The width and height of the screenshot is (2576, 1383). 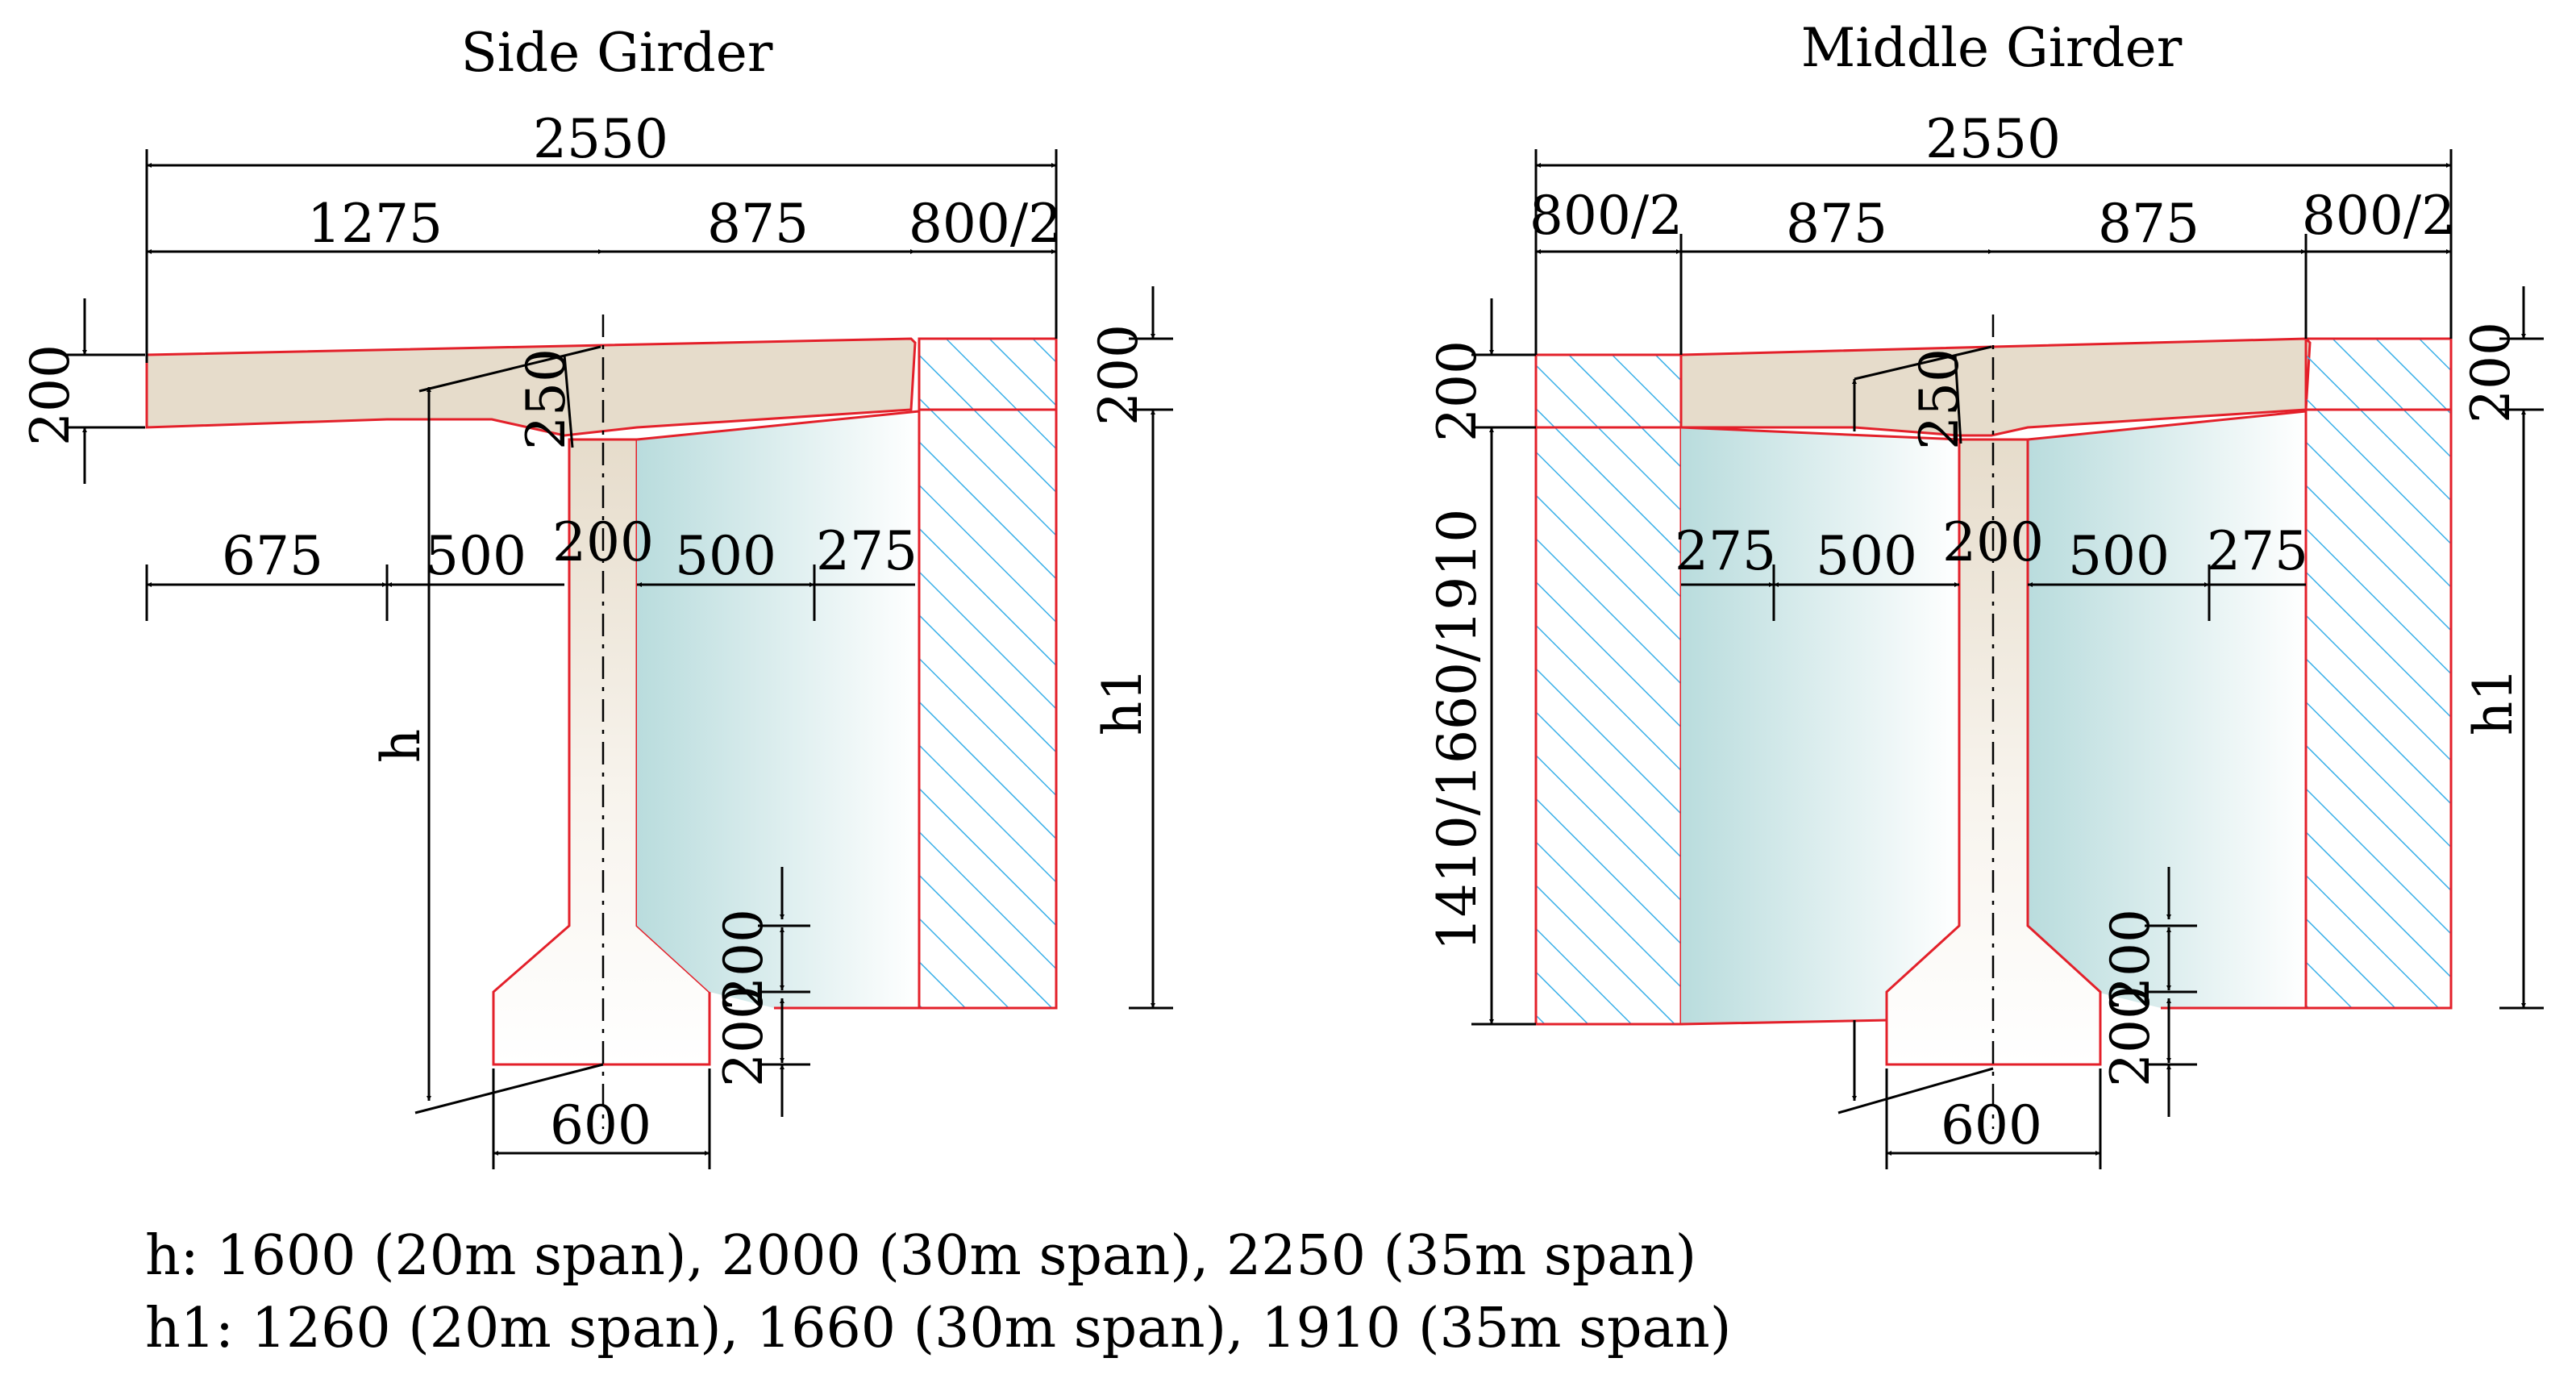 I want to click on middle-wet-joint-right, so click(x=2378, y=673).